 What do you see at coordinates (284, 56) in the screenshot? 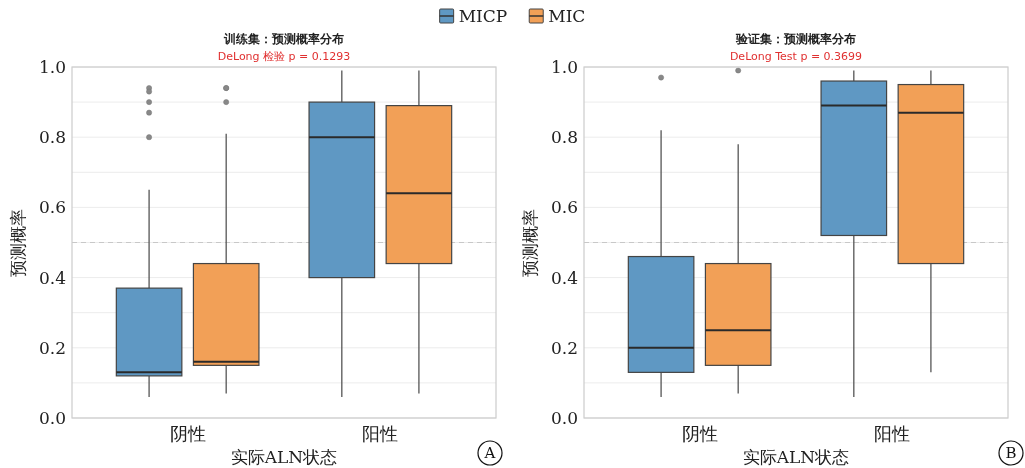
I see `chart-subtitle: DeLong 检验 p = 0.1293` at bounding box center [284, 56].